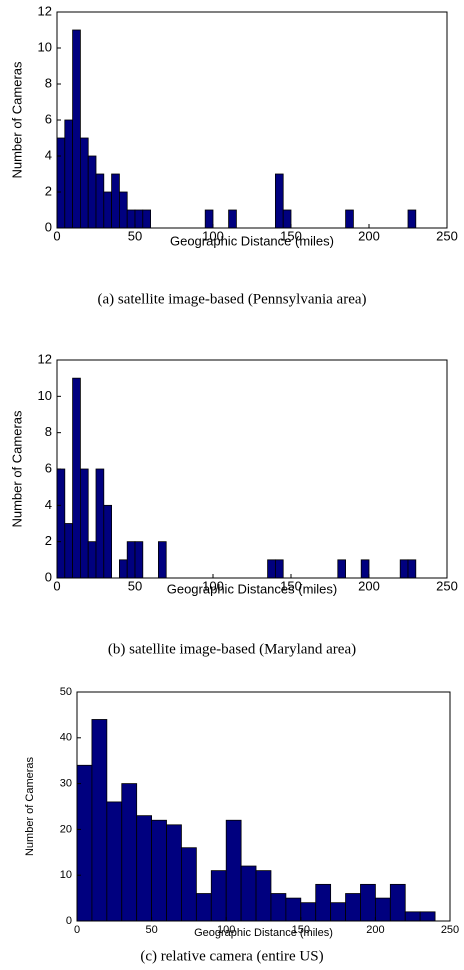 The height and width of the screenshot is (970, 464). Describe the element at coordinates (252, 588) in the screenshot. I see `x-axis-label: Geographic Distances (miles)` at that location.